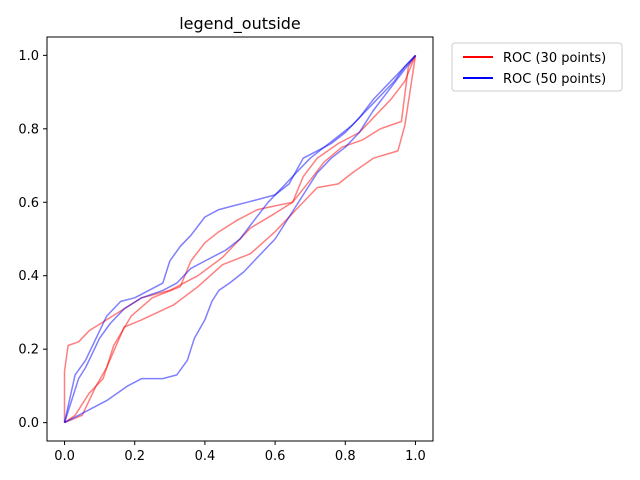 This screenshot has width=640, height=480. What do you see at coordinates (28, 276) in the screenshot?
I see `y-tick-label: 0.4` at bounding box center [28, 276].